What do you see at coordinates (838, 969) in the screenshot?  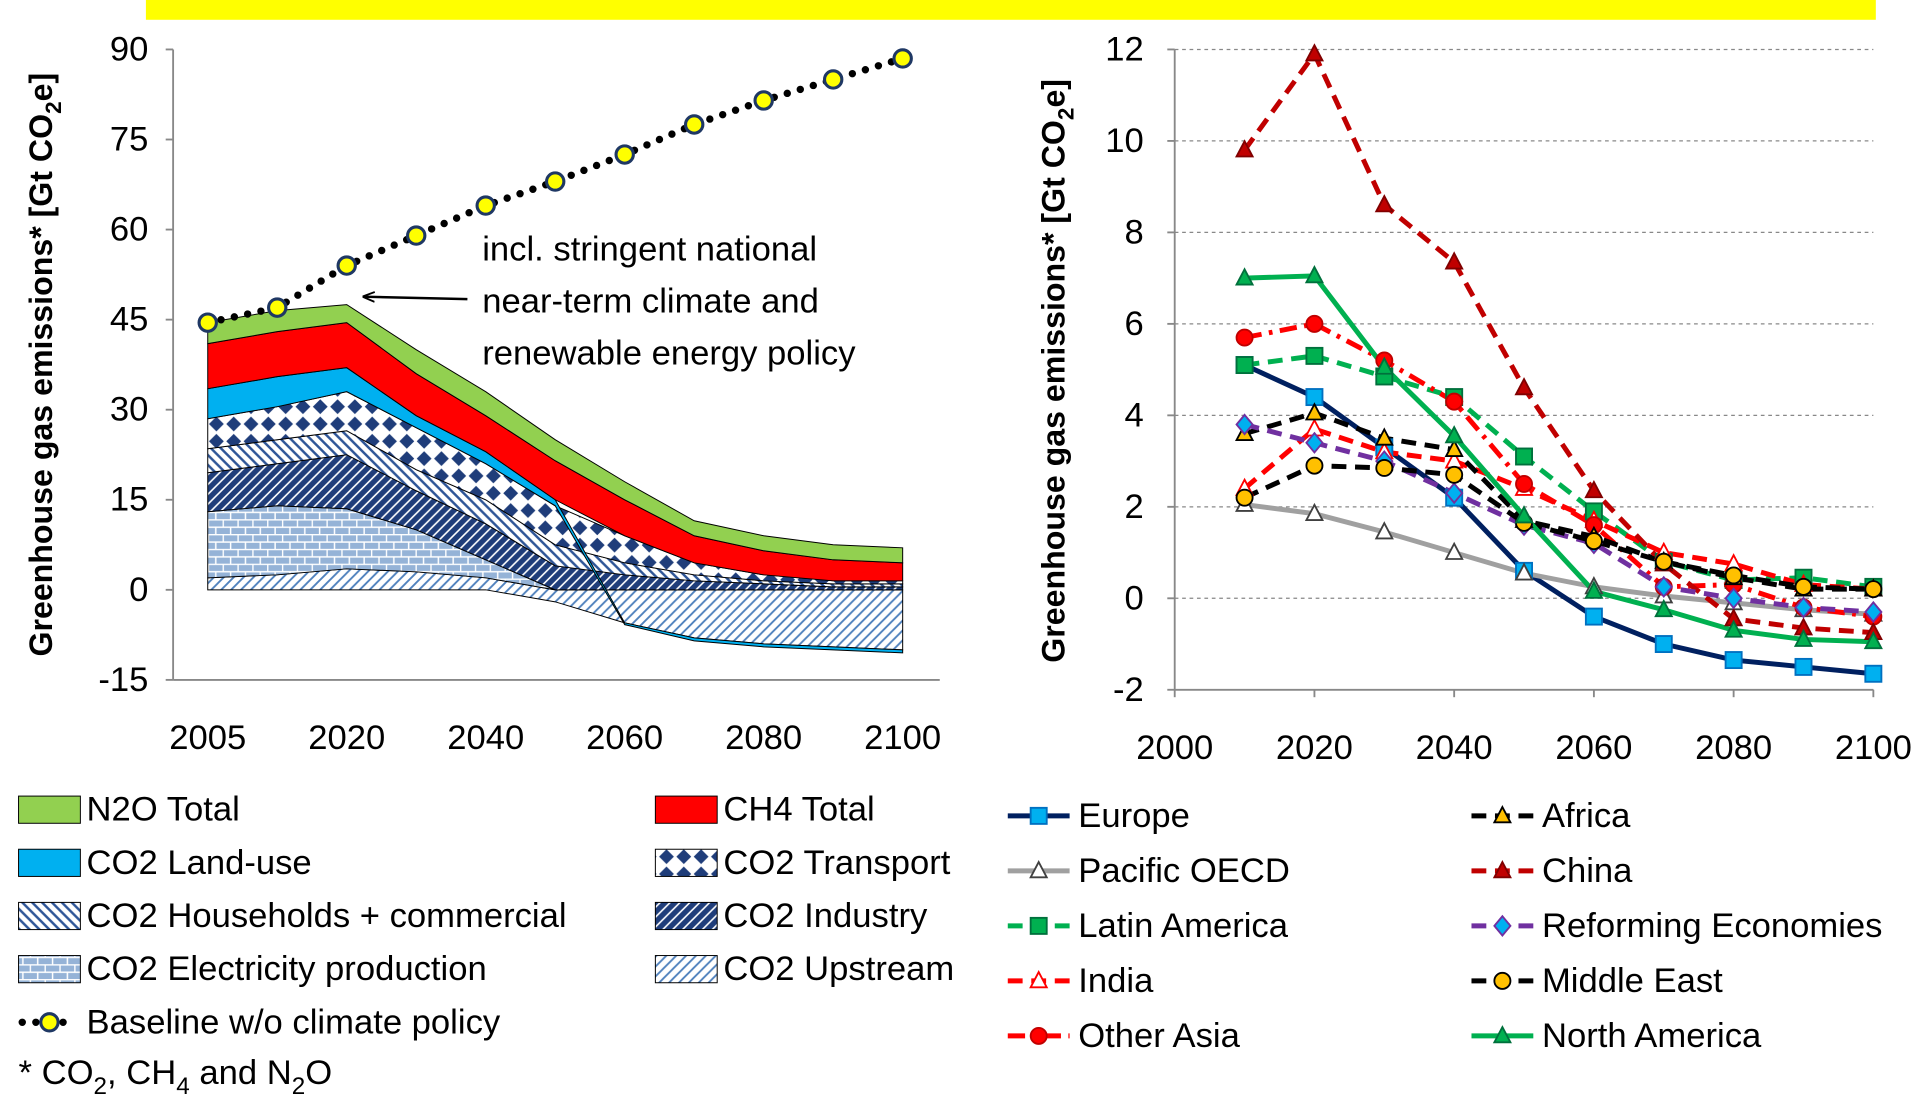 I see `legend-label: CO2 Upstream` at bounding box center [838, 969].